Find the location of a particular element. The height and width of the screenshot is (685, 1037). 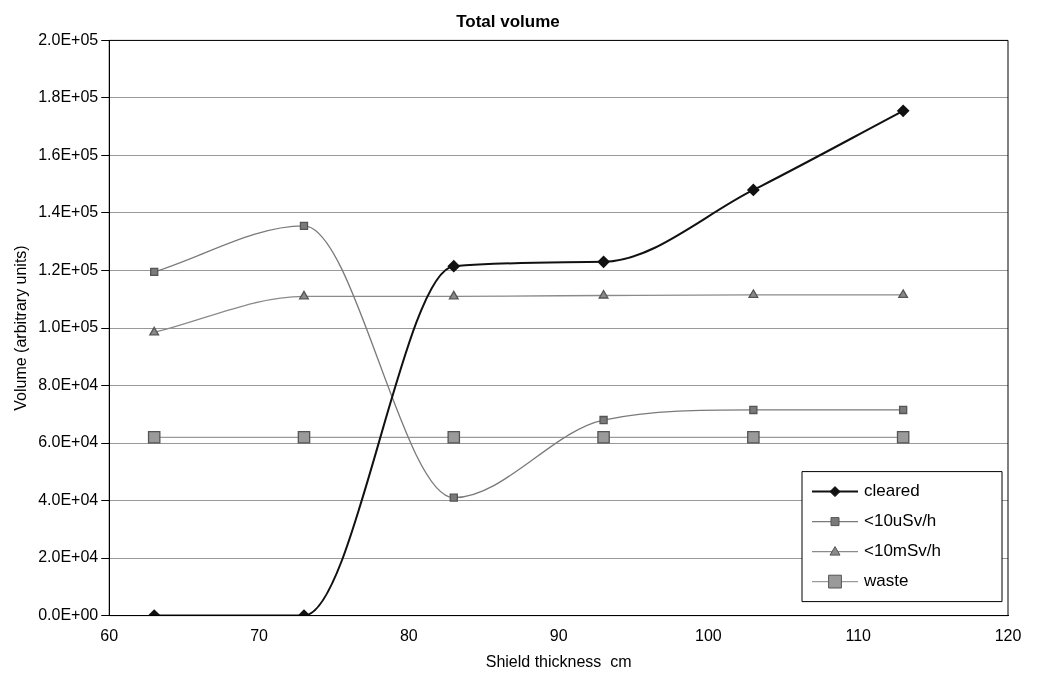

legend-label: cleared is located at coordinates (892, 491).